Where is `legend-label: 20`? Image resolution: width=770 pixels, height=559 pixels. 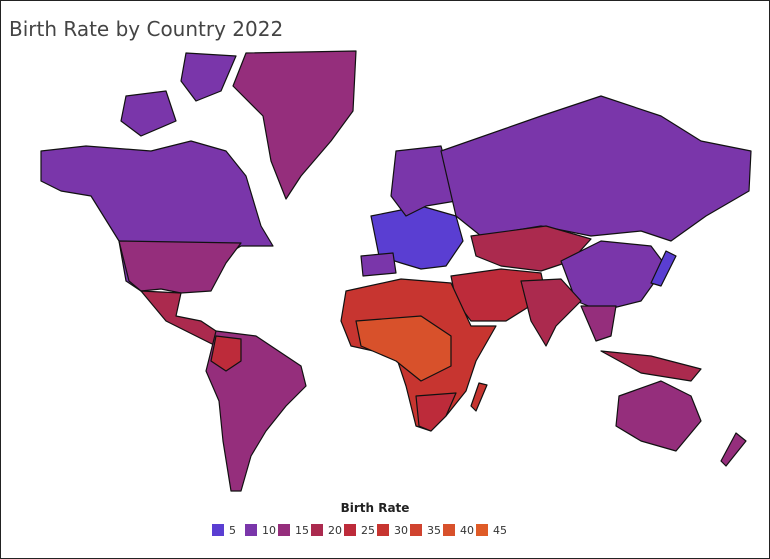
legend-label: 20 is located at coordinates (335, 530).